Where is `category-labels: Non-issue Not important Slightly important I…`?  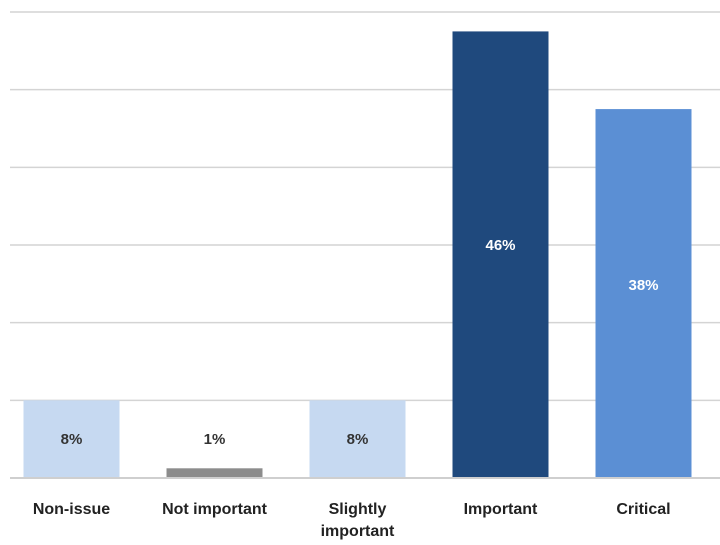 category-labels: Non-issue Not important Slightly important I… is located at coordinates (352, 520).